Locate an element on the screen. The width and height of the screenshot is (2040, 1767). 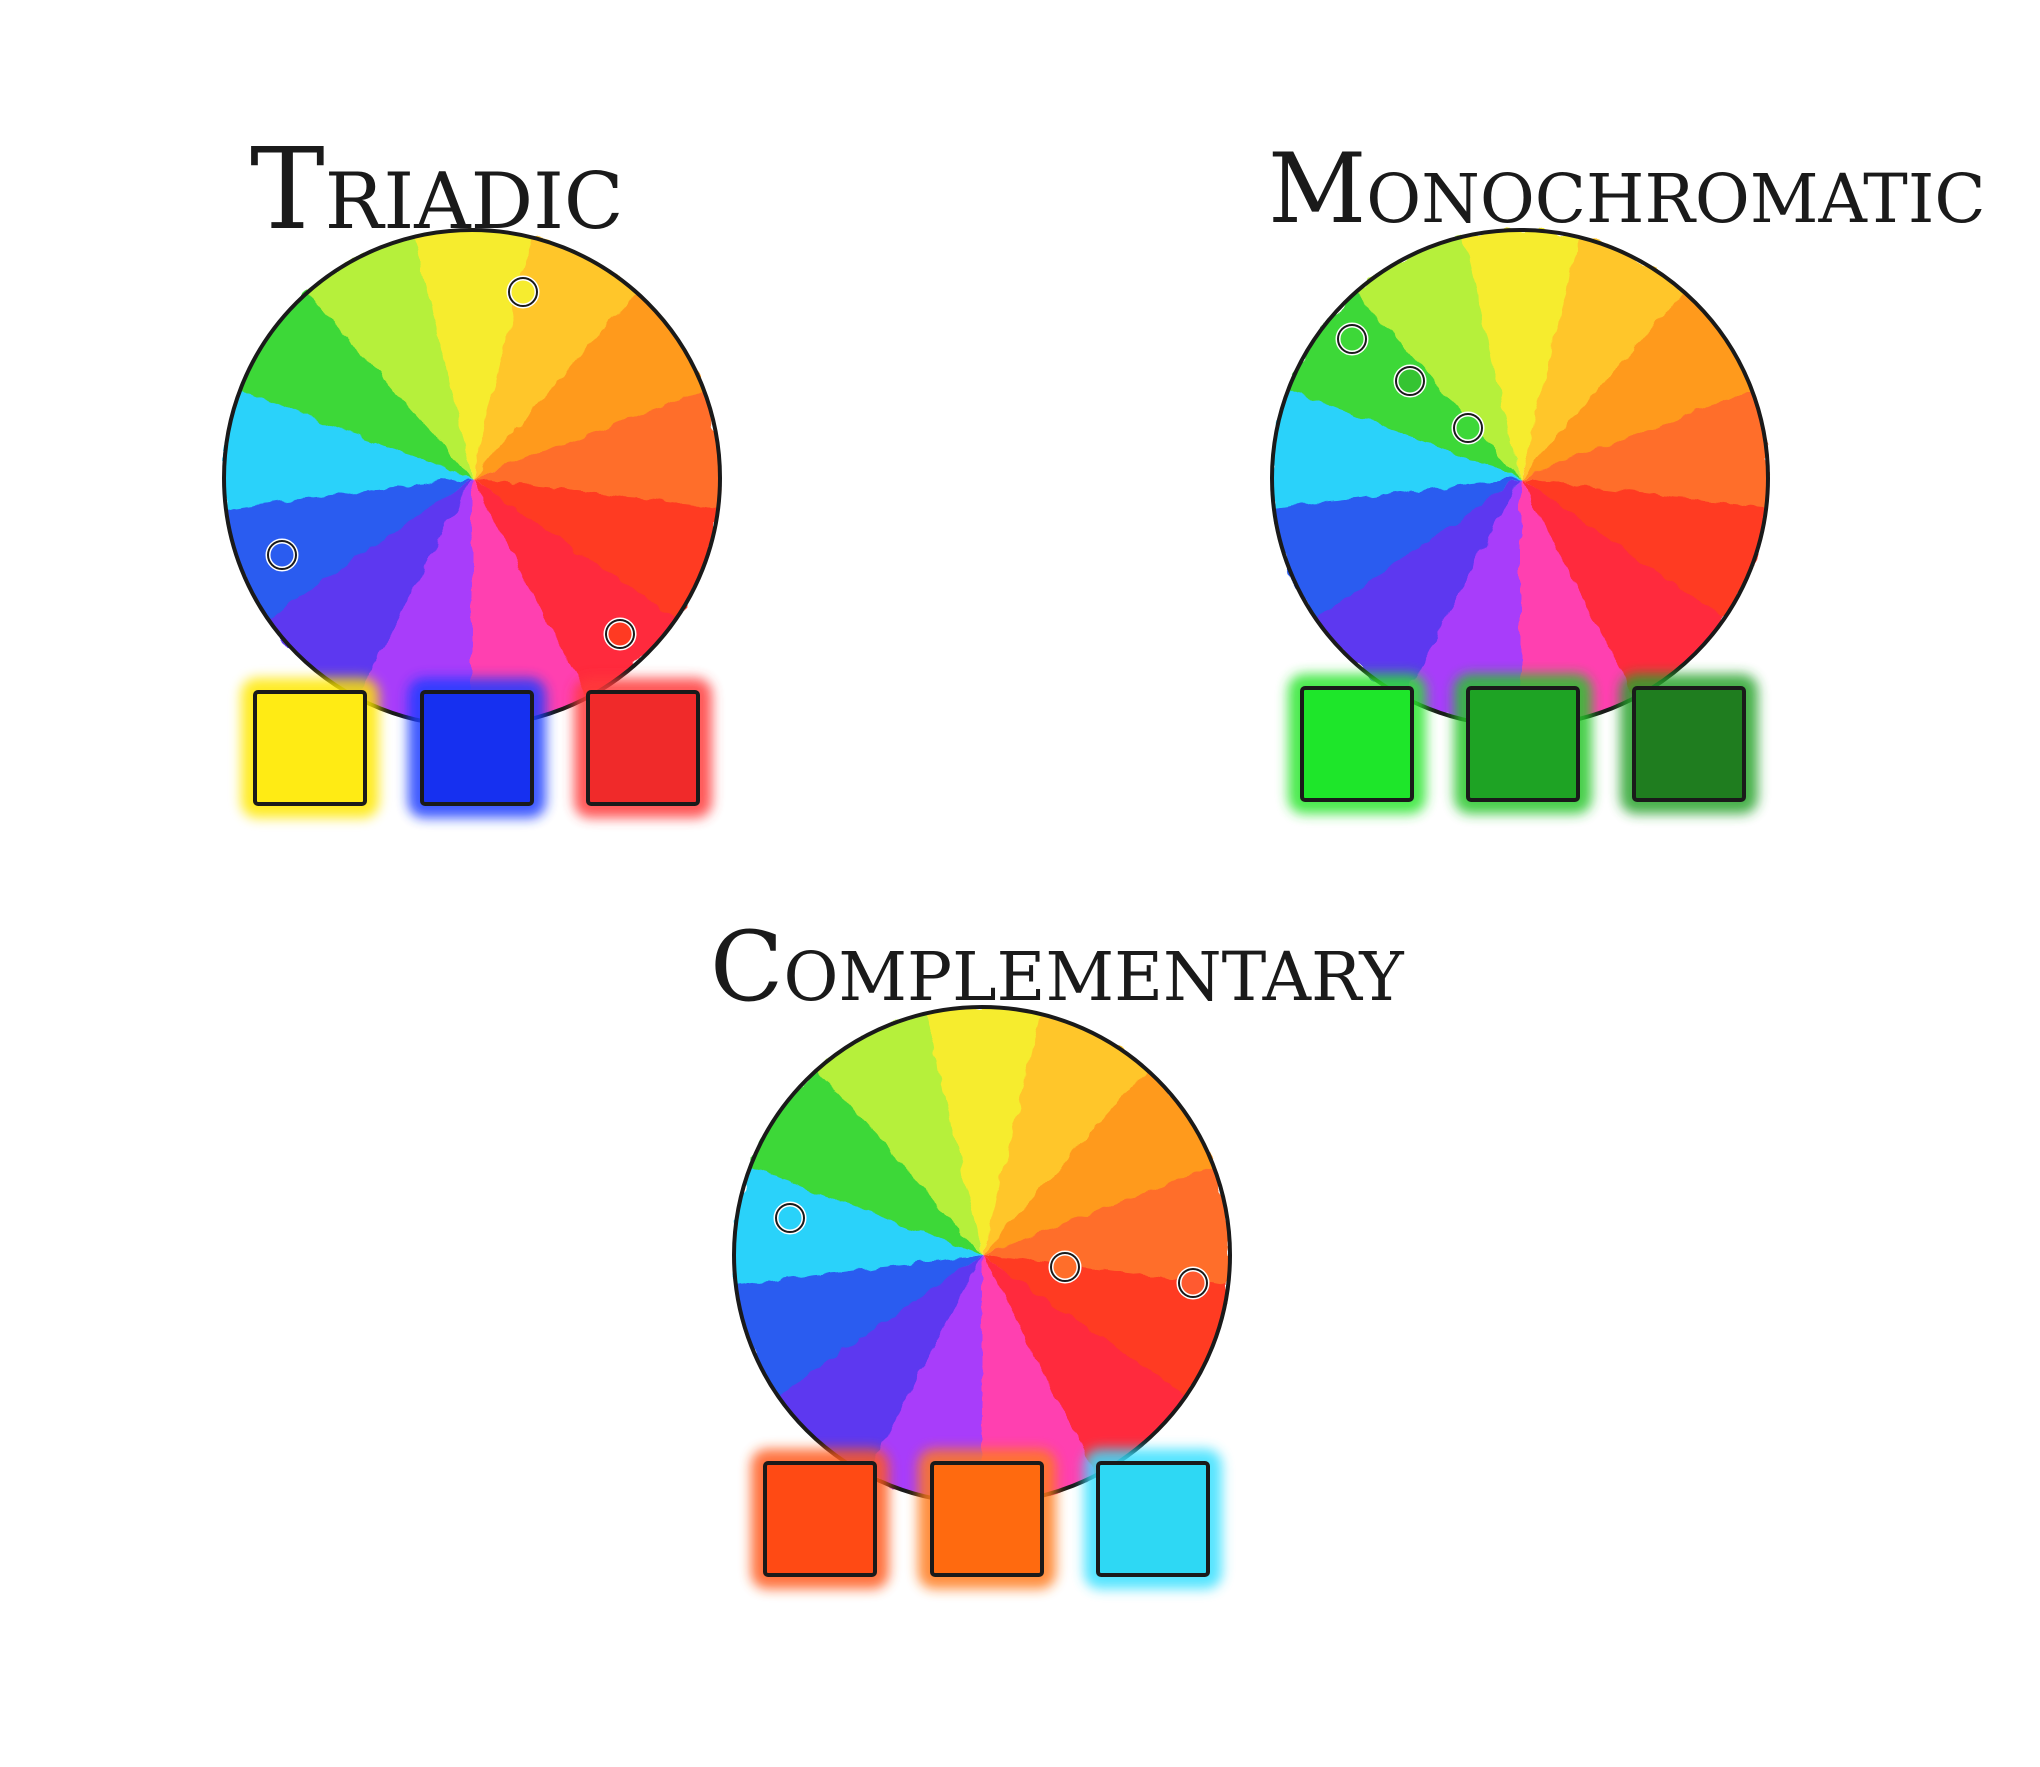
swatch-row-complementary is located at coordinates (986, 1519).